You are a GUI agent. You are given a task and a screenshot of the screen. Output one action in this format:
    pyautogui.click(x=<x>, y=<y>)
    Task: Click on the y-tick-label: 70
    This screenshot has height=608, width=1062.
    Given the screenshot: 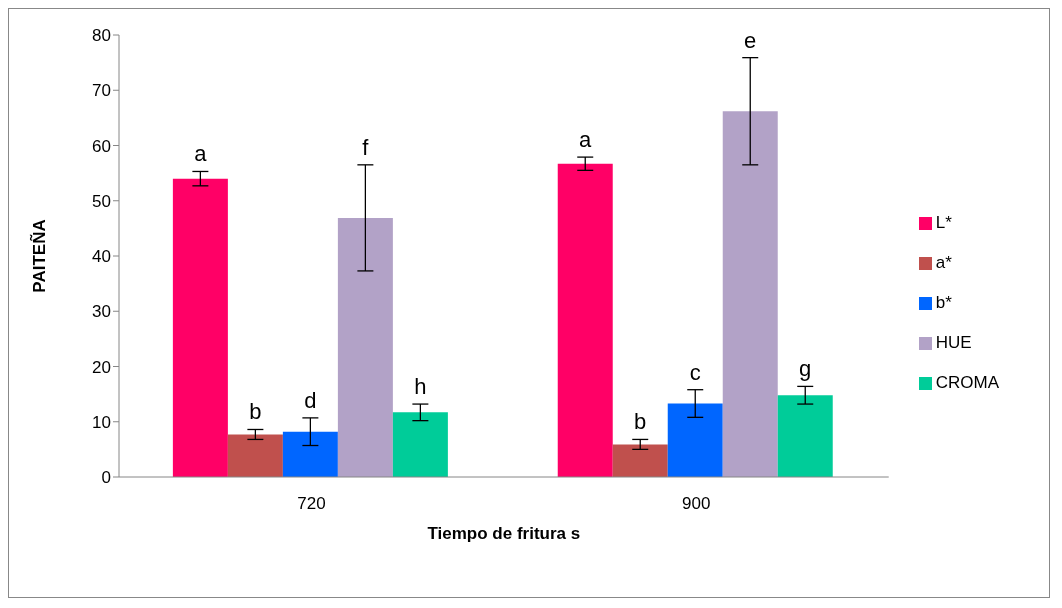 What is the action you would take?
    pyautogui.click(x=101, y=91)
    